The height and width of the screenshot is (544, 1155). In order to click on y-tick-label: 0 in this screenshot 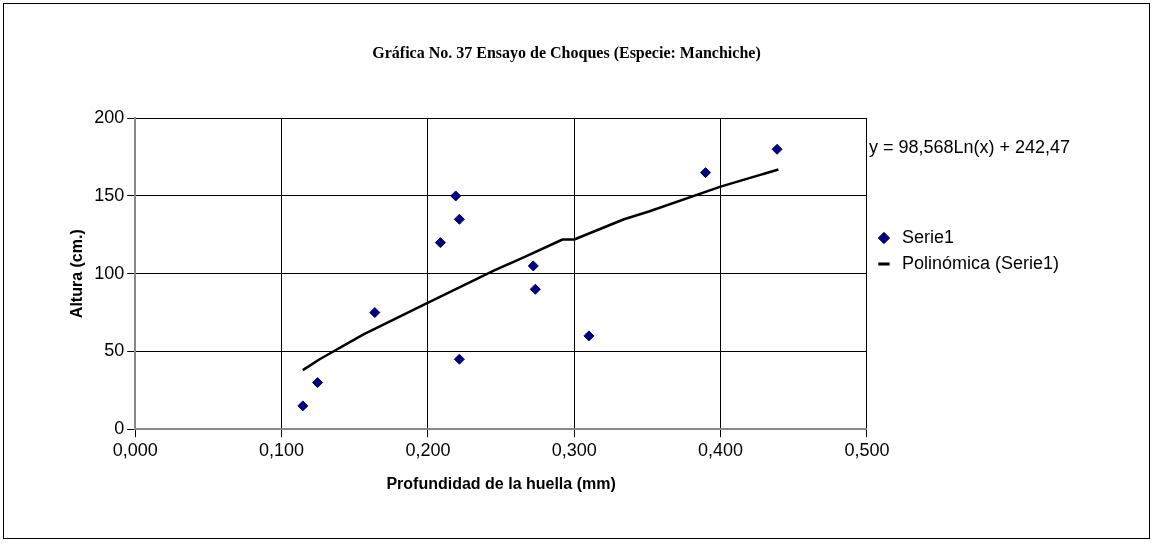, I will do `click(119, 428)`.